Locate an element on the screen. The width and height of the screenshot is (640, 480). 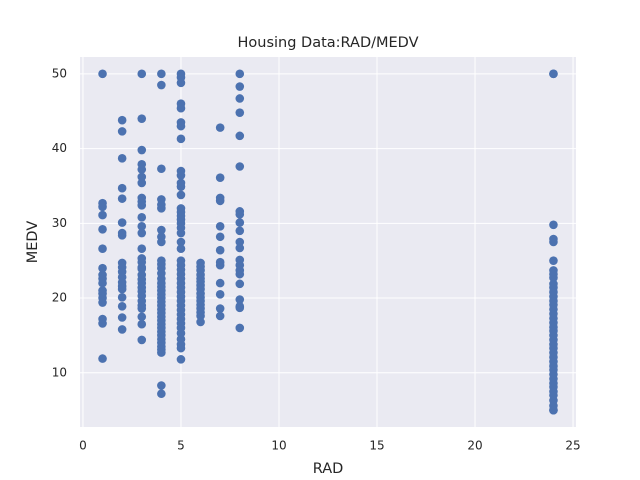
x-tick-label: 10 is located at coordinates (278, 446).